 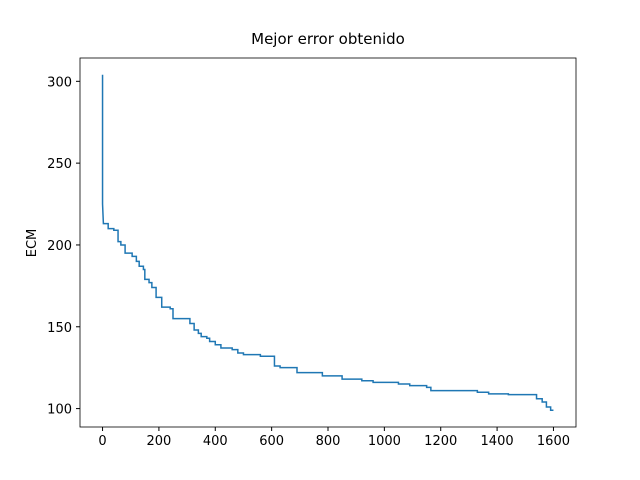 What do you see at coordinates (59, 164) in the screenshot?
I see `y-tick-label: 250` at bounding box center [59, 164].